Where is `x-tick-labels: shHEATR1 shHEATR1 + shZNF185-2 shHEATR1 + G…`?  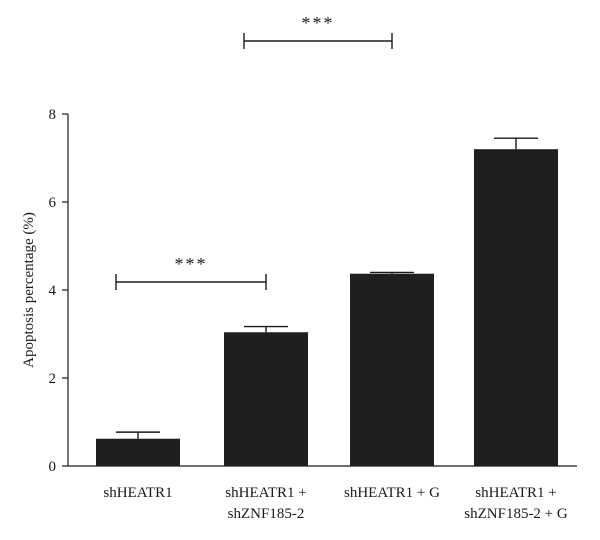
x-tick-labels: shHEATR1 shHEATR1 + shZNF185-2 shHEATR1 + G… is located at coordinates (335, 503).